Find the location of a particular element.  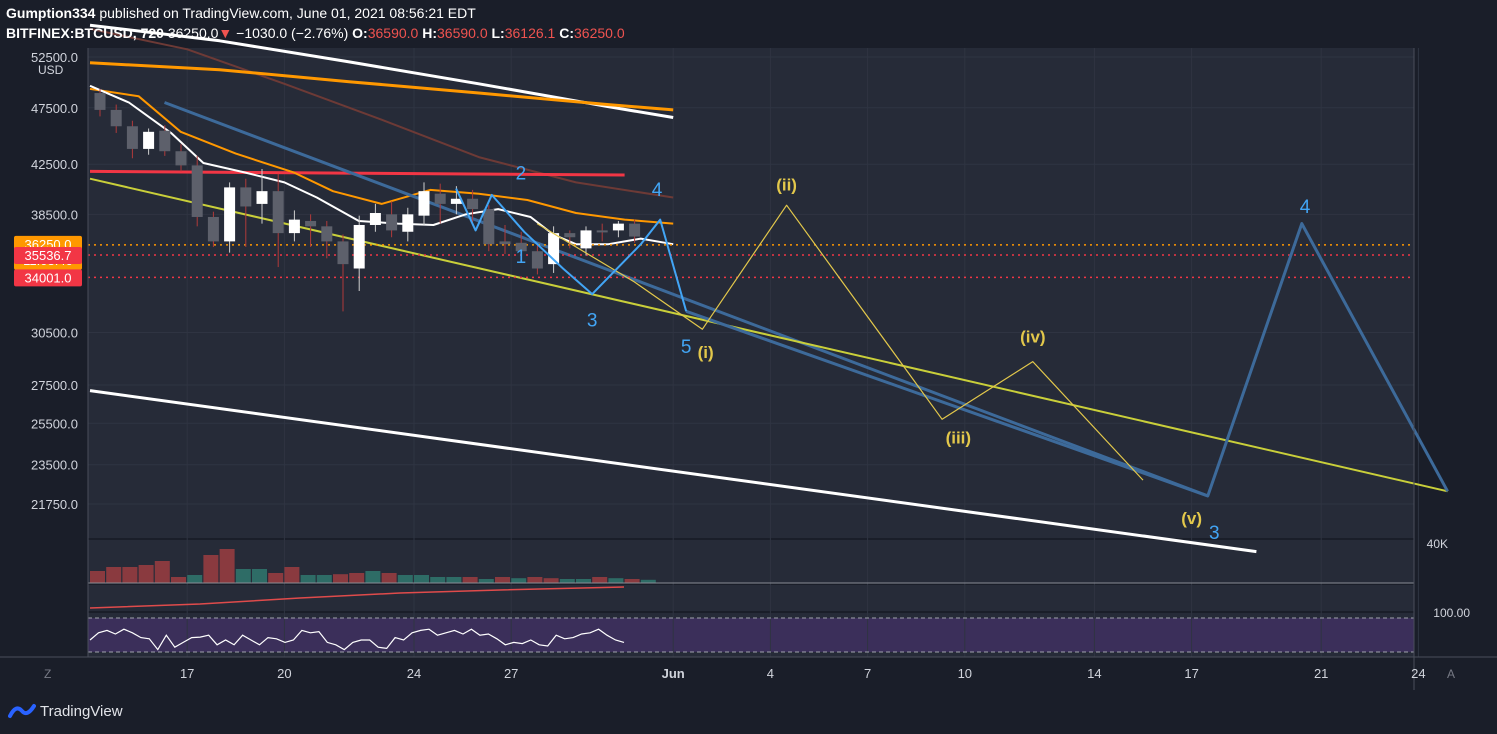

high-label: H: is located at coordinates (429, 33).